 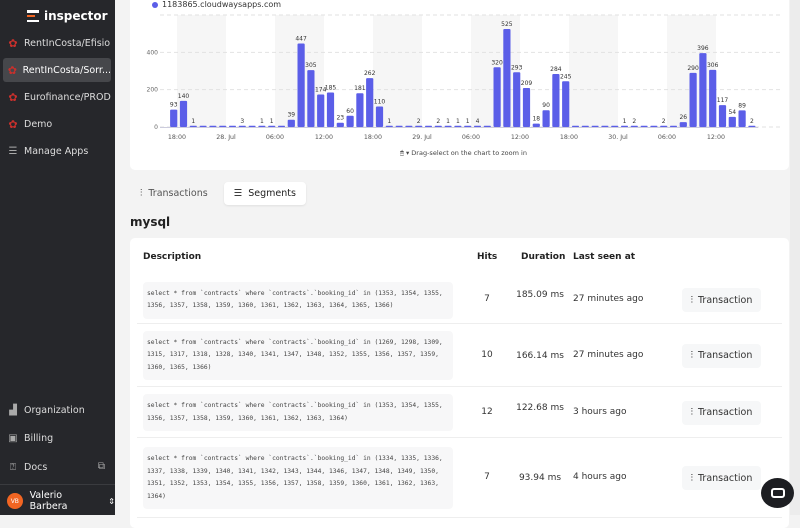 I want to click on bar-data-label: 209, so click(x=527, y=83).